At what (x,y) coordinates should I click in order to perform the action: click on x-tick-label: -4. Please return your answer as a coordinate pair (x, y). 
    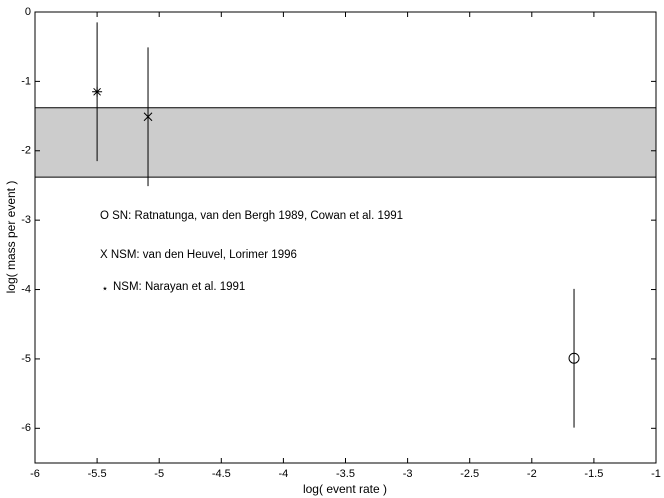
    Looking at the image, I should click on (284, 474).